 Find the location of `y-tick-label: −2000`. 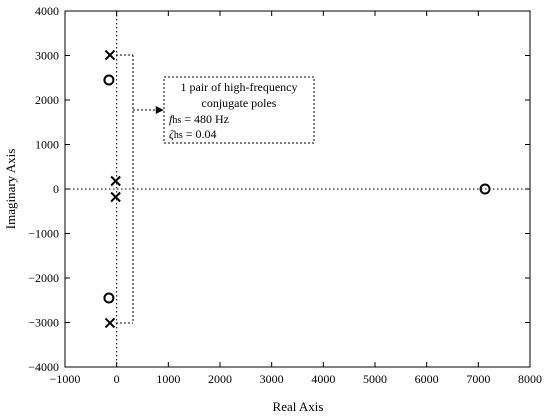

y-tick-label: −2000 is located at coordinates (43, 278).